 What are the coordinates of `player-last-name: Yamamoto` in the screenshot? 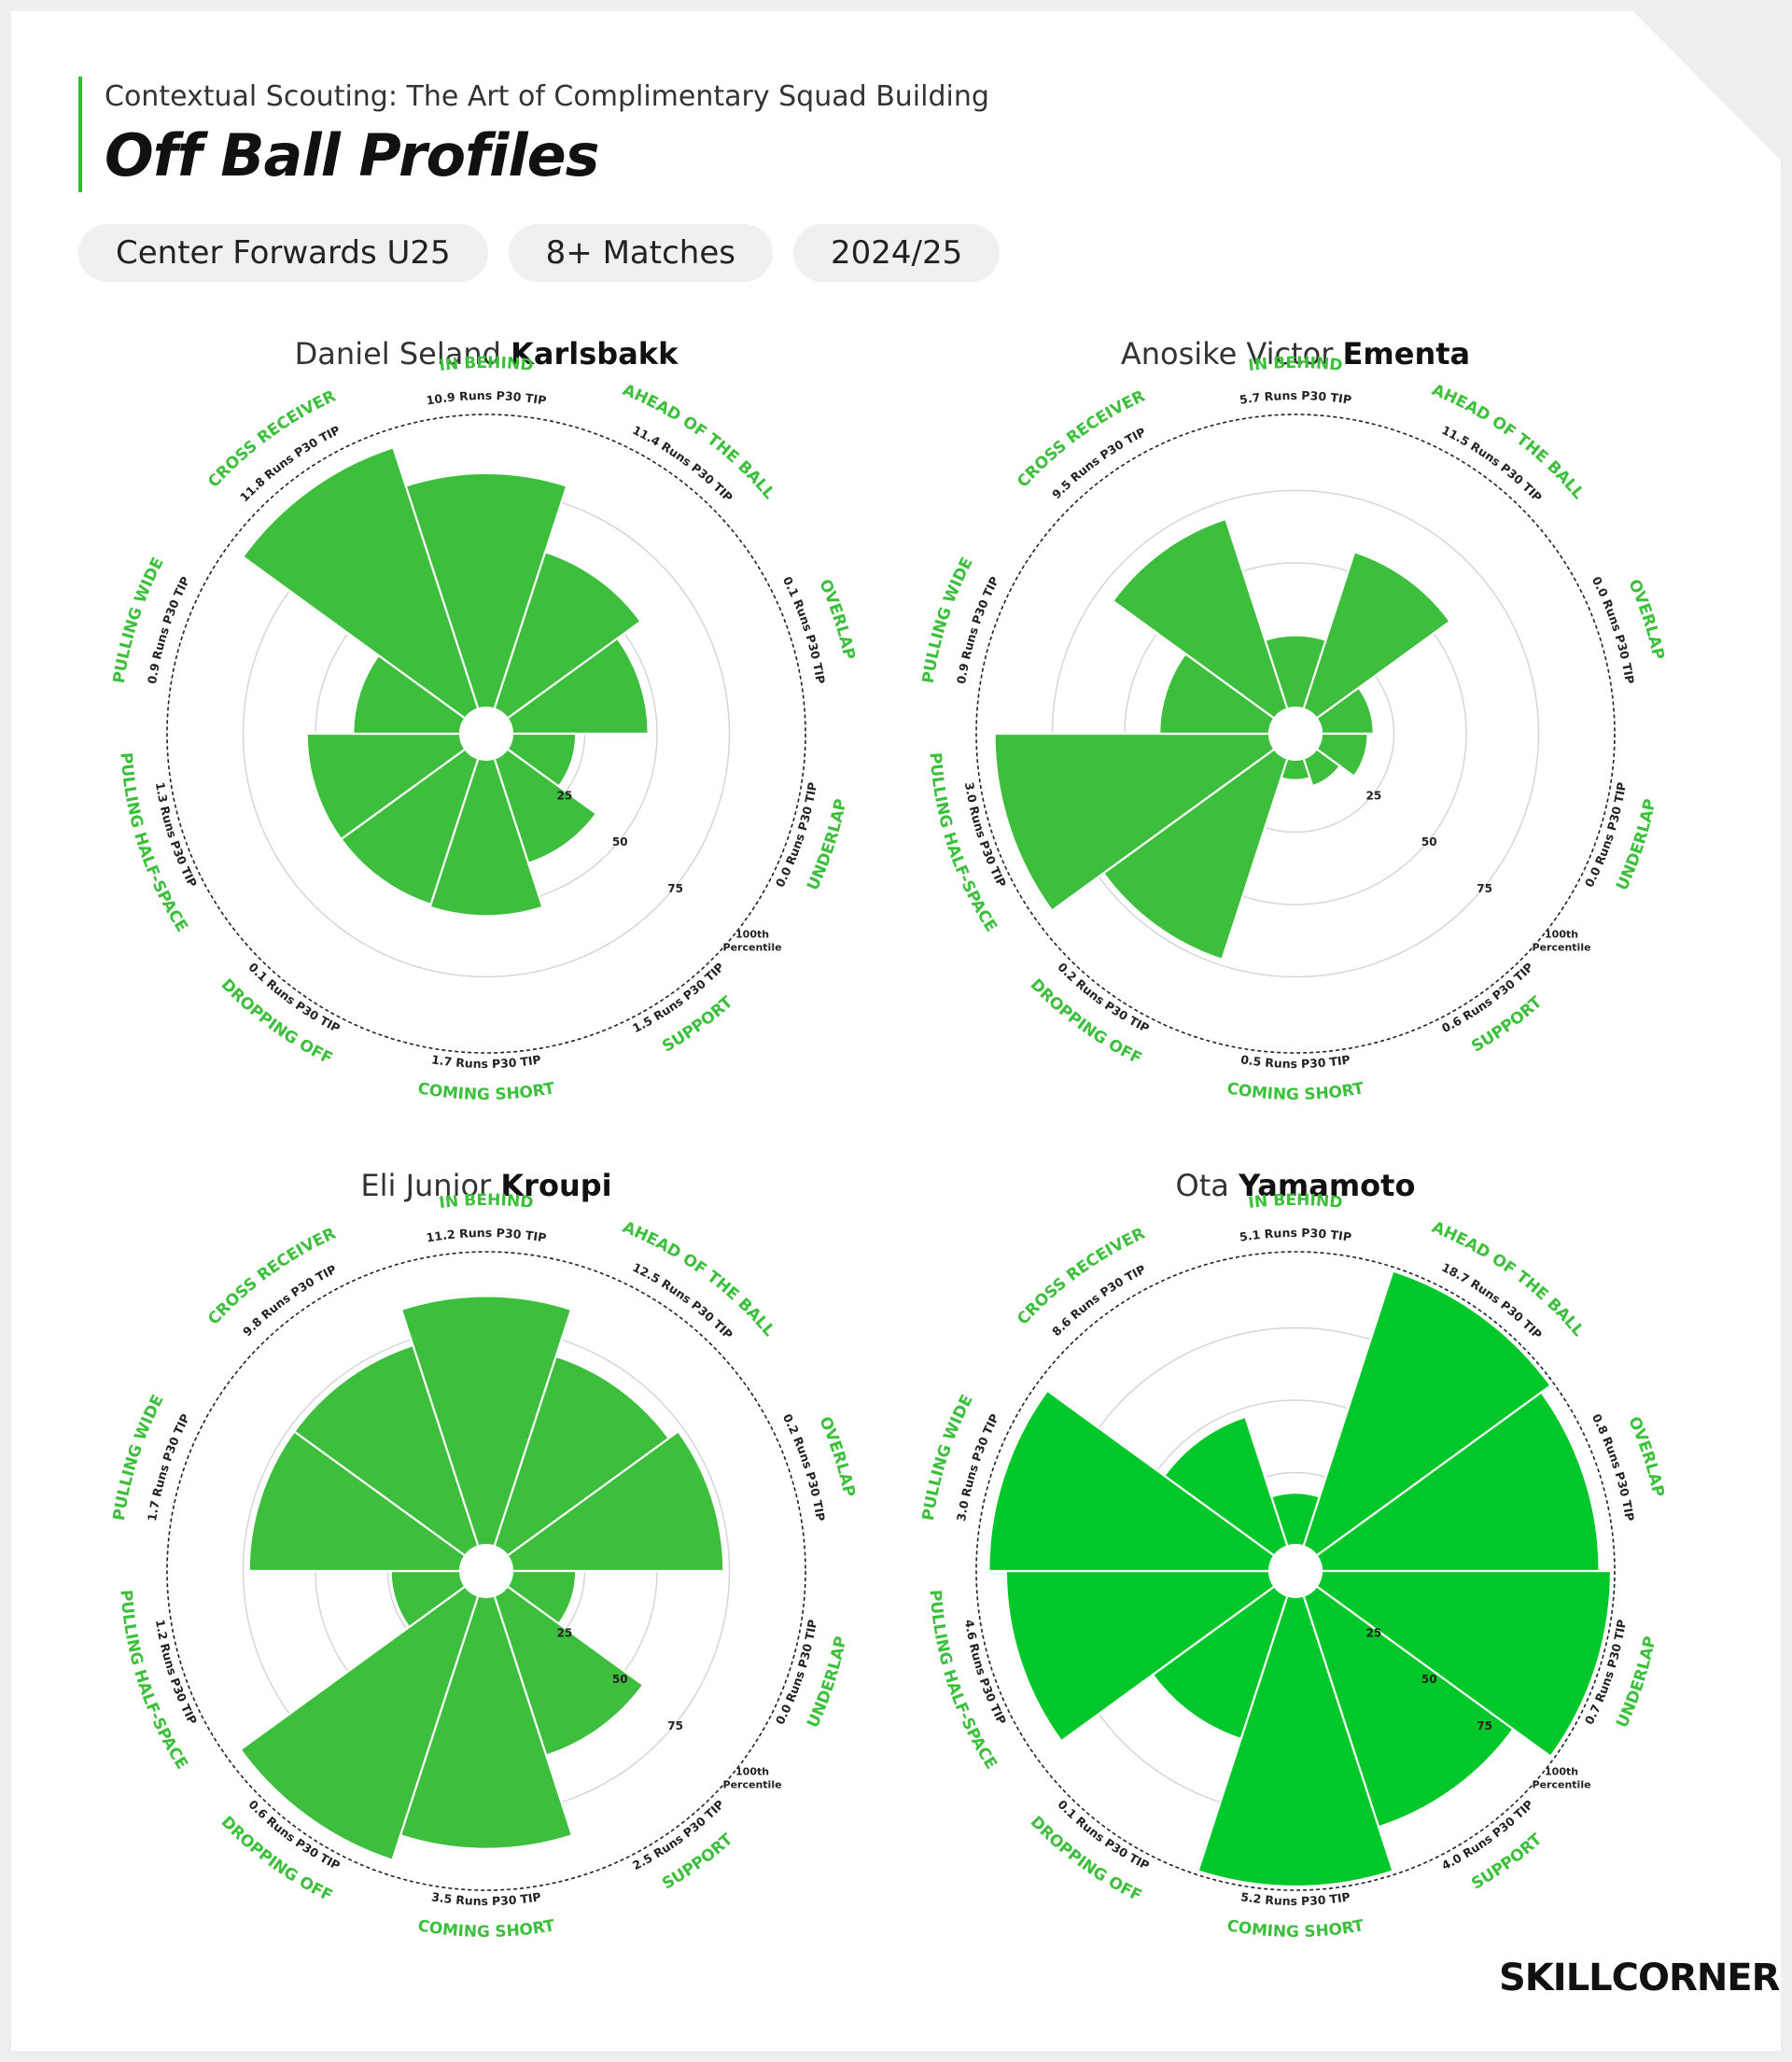 It's located at (1326, 1185).